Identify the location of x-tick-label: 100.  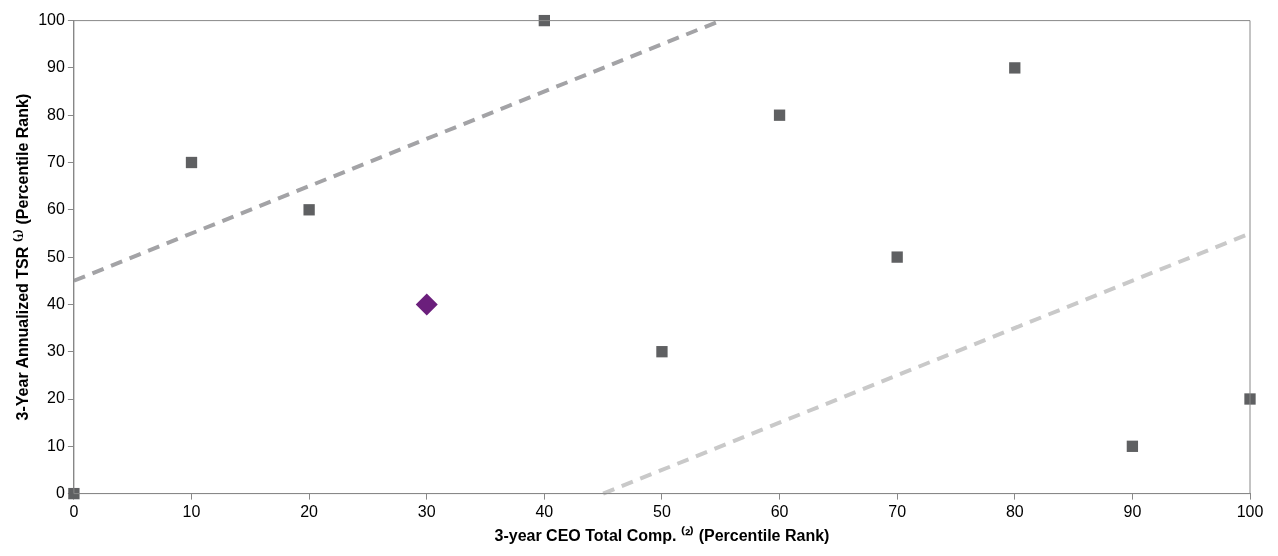
(1250, 511).